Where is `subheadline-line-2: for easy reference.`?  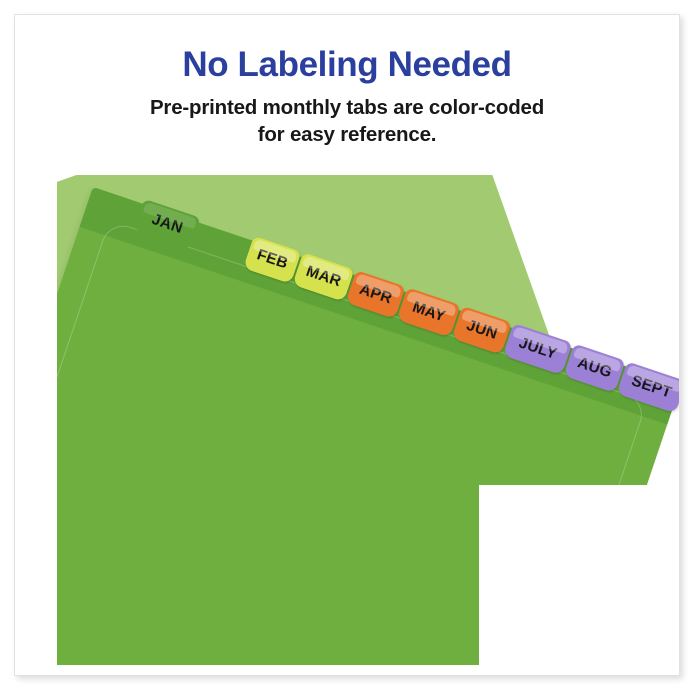 subheadline-line-2: for easy reference. is located at coordinates (347, 134).